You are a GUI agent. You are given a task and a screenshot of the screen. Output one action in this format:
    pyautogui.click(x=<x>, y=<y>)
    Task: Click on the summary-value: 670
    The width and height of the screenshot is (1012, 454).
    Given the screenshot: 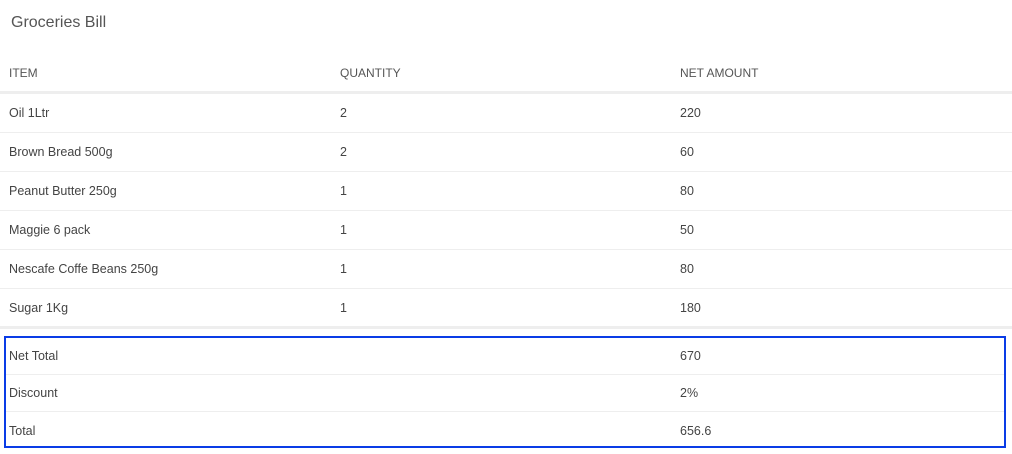 What is the action you would take?
    pyautogui.click(x=690, y=356)
    